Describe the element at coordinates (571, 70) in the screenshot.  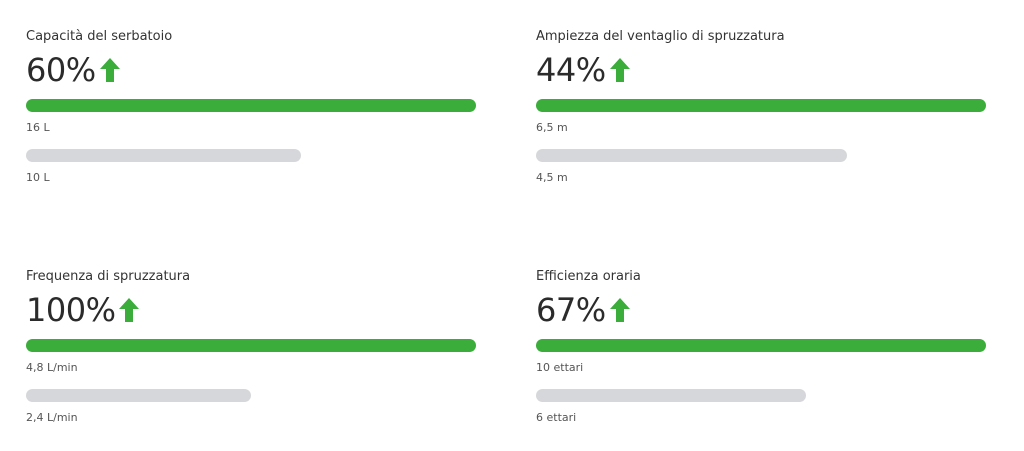
I see `metric-percent: 44%` at that location.